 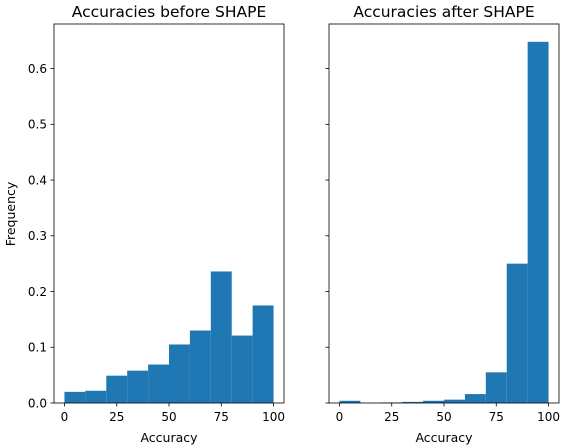 I want to click on y-tick-label: 0.5, so click(x=37, y=125).